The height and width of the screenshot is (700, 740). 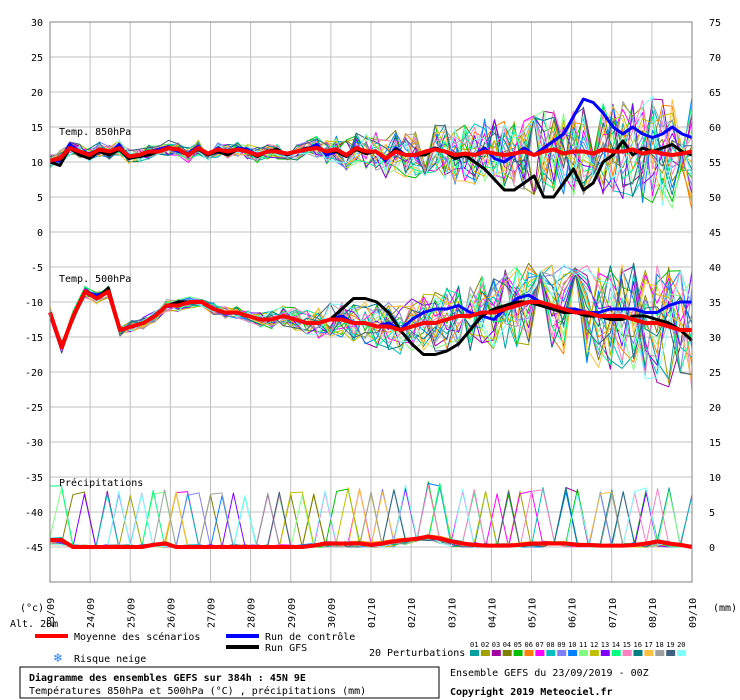 I want to click on left-tick-label: 30, so click(x=37, y=23).